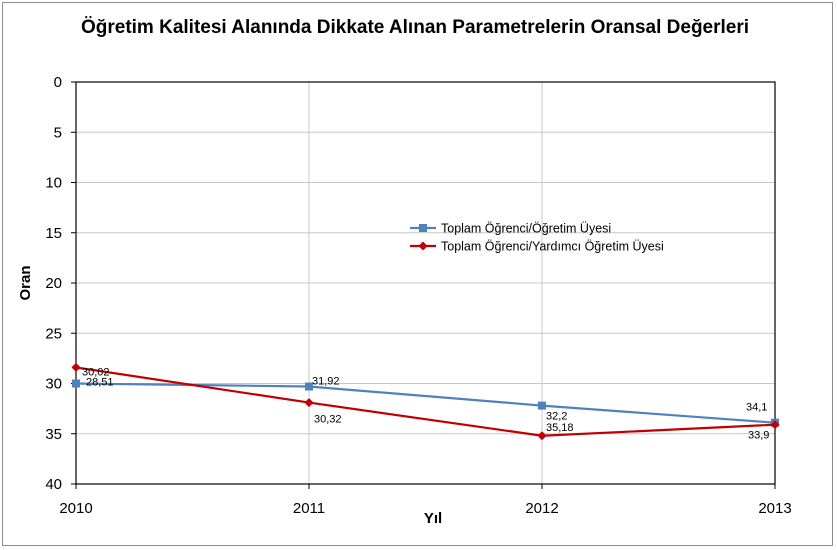 The width and height of the screenshot is (837, 550). What do you see at coordinates (75, 508) in the screenshot?
I see `x-tick-label: 2010` at bounding box center [75, 508].